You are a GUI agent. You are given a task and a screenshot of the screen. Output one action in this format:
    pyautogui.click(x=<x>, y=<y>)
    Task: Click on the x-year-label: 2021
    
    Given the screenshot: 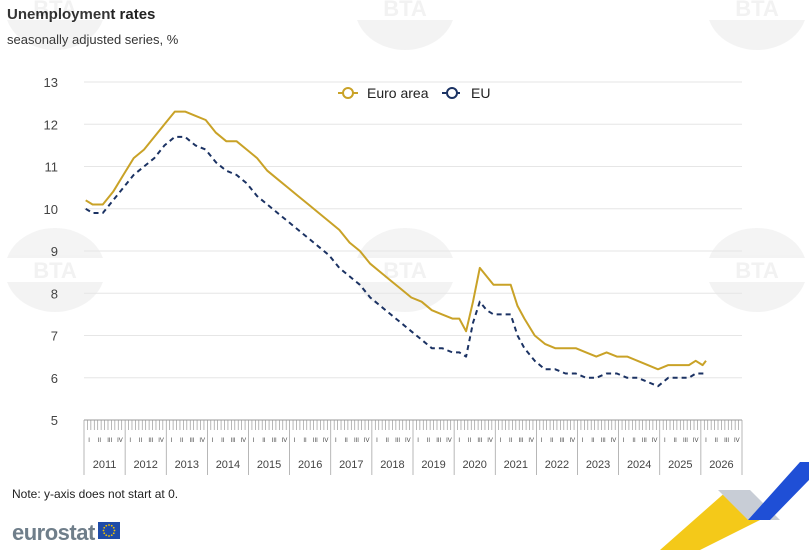 What is the action you would take?
    pyautogui.click(x=516, y=465)
    